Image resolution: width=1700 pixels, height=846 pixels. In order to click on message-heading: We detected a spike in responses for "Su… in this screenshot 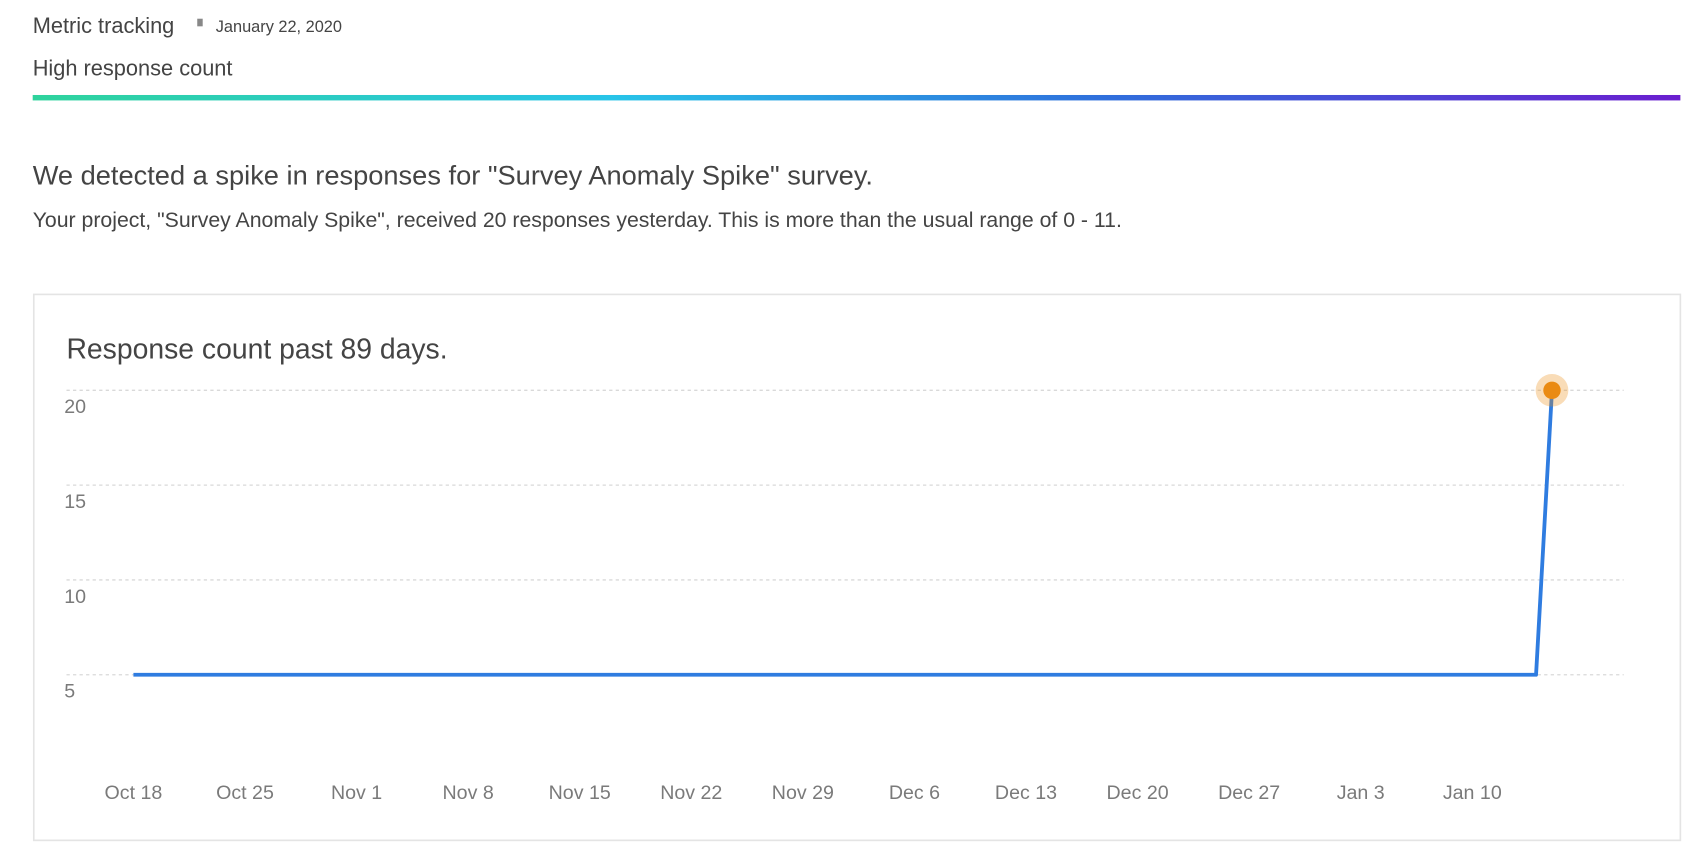, I will do `click(453, 174)`.